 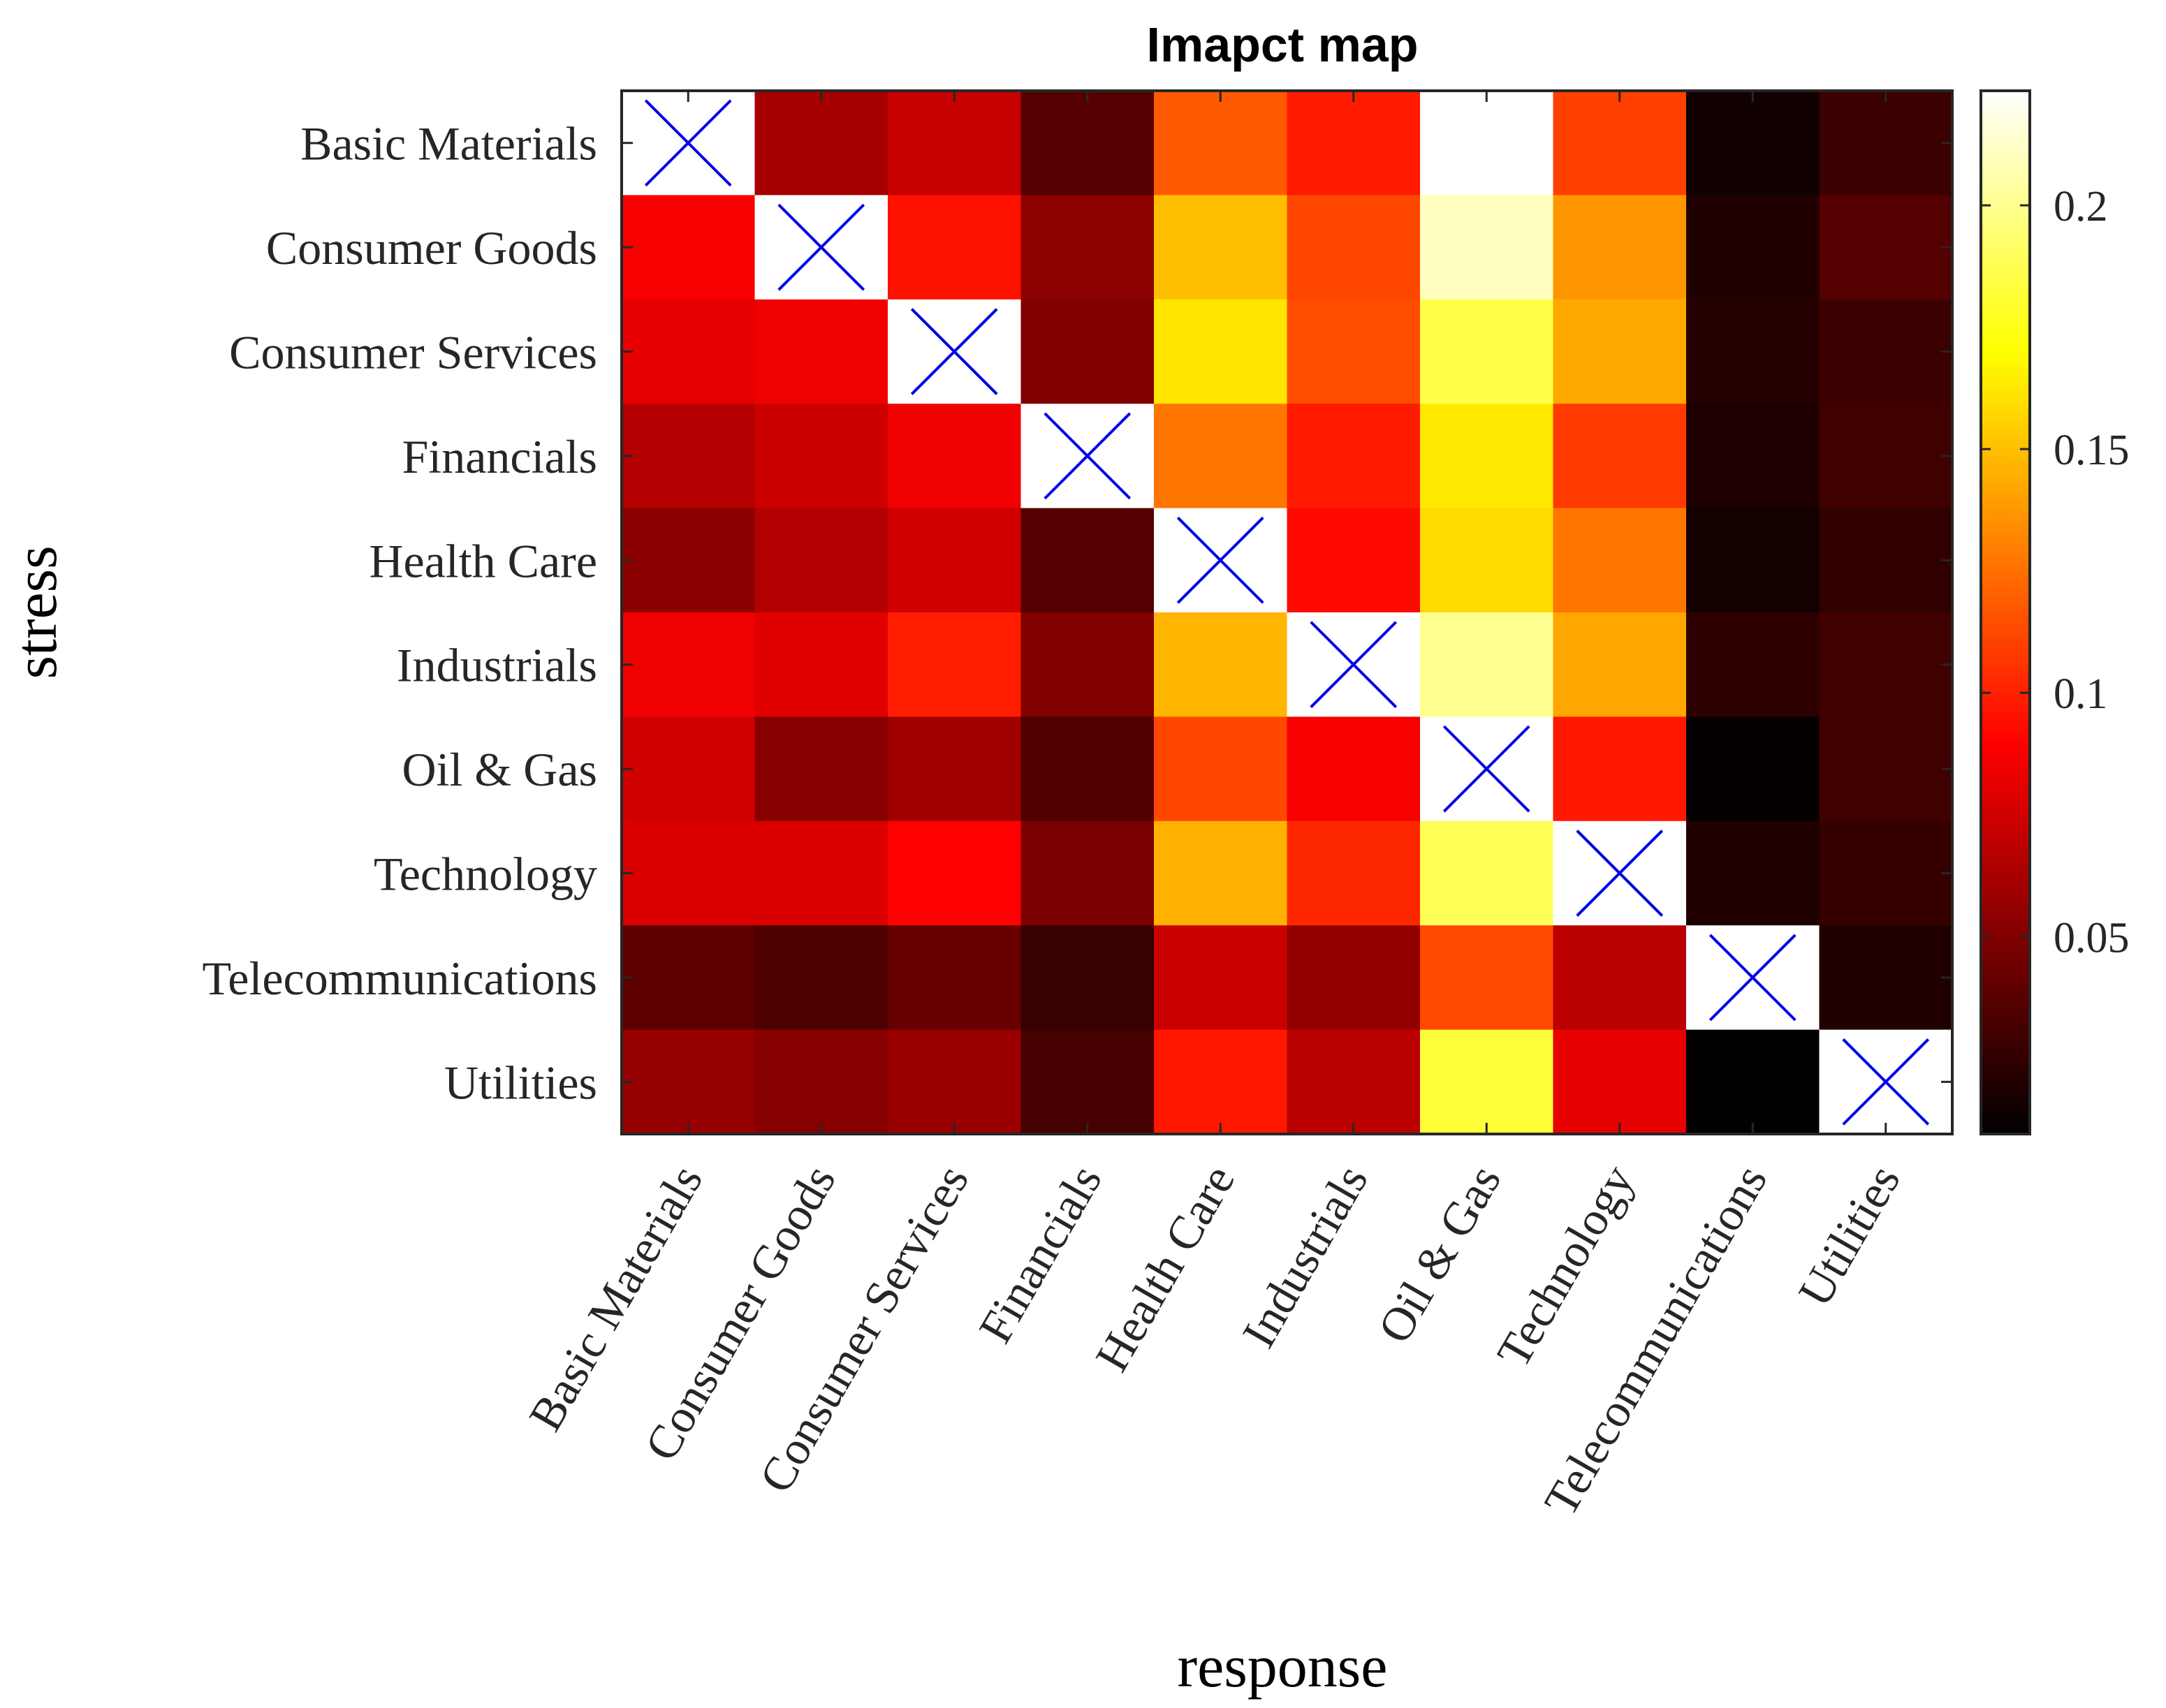 I want to click on y-tick-label: Industrials, so click(x=497, y=665).